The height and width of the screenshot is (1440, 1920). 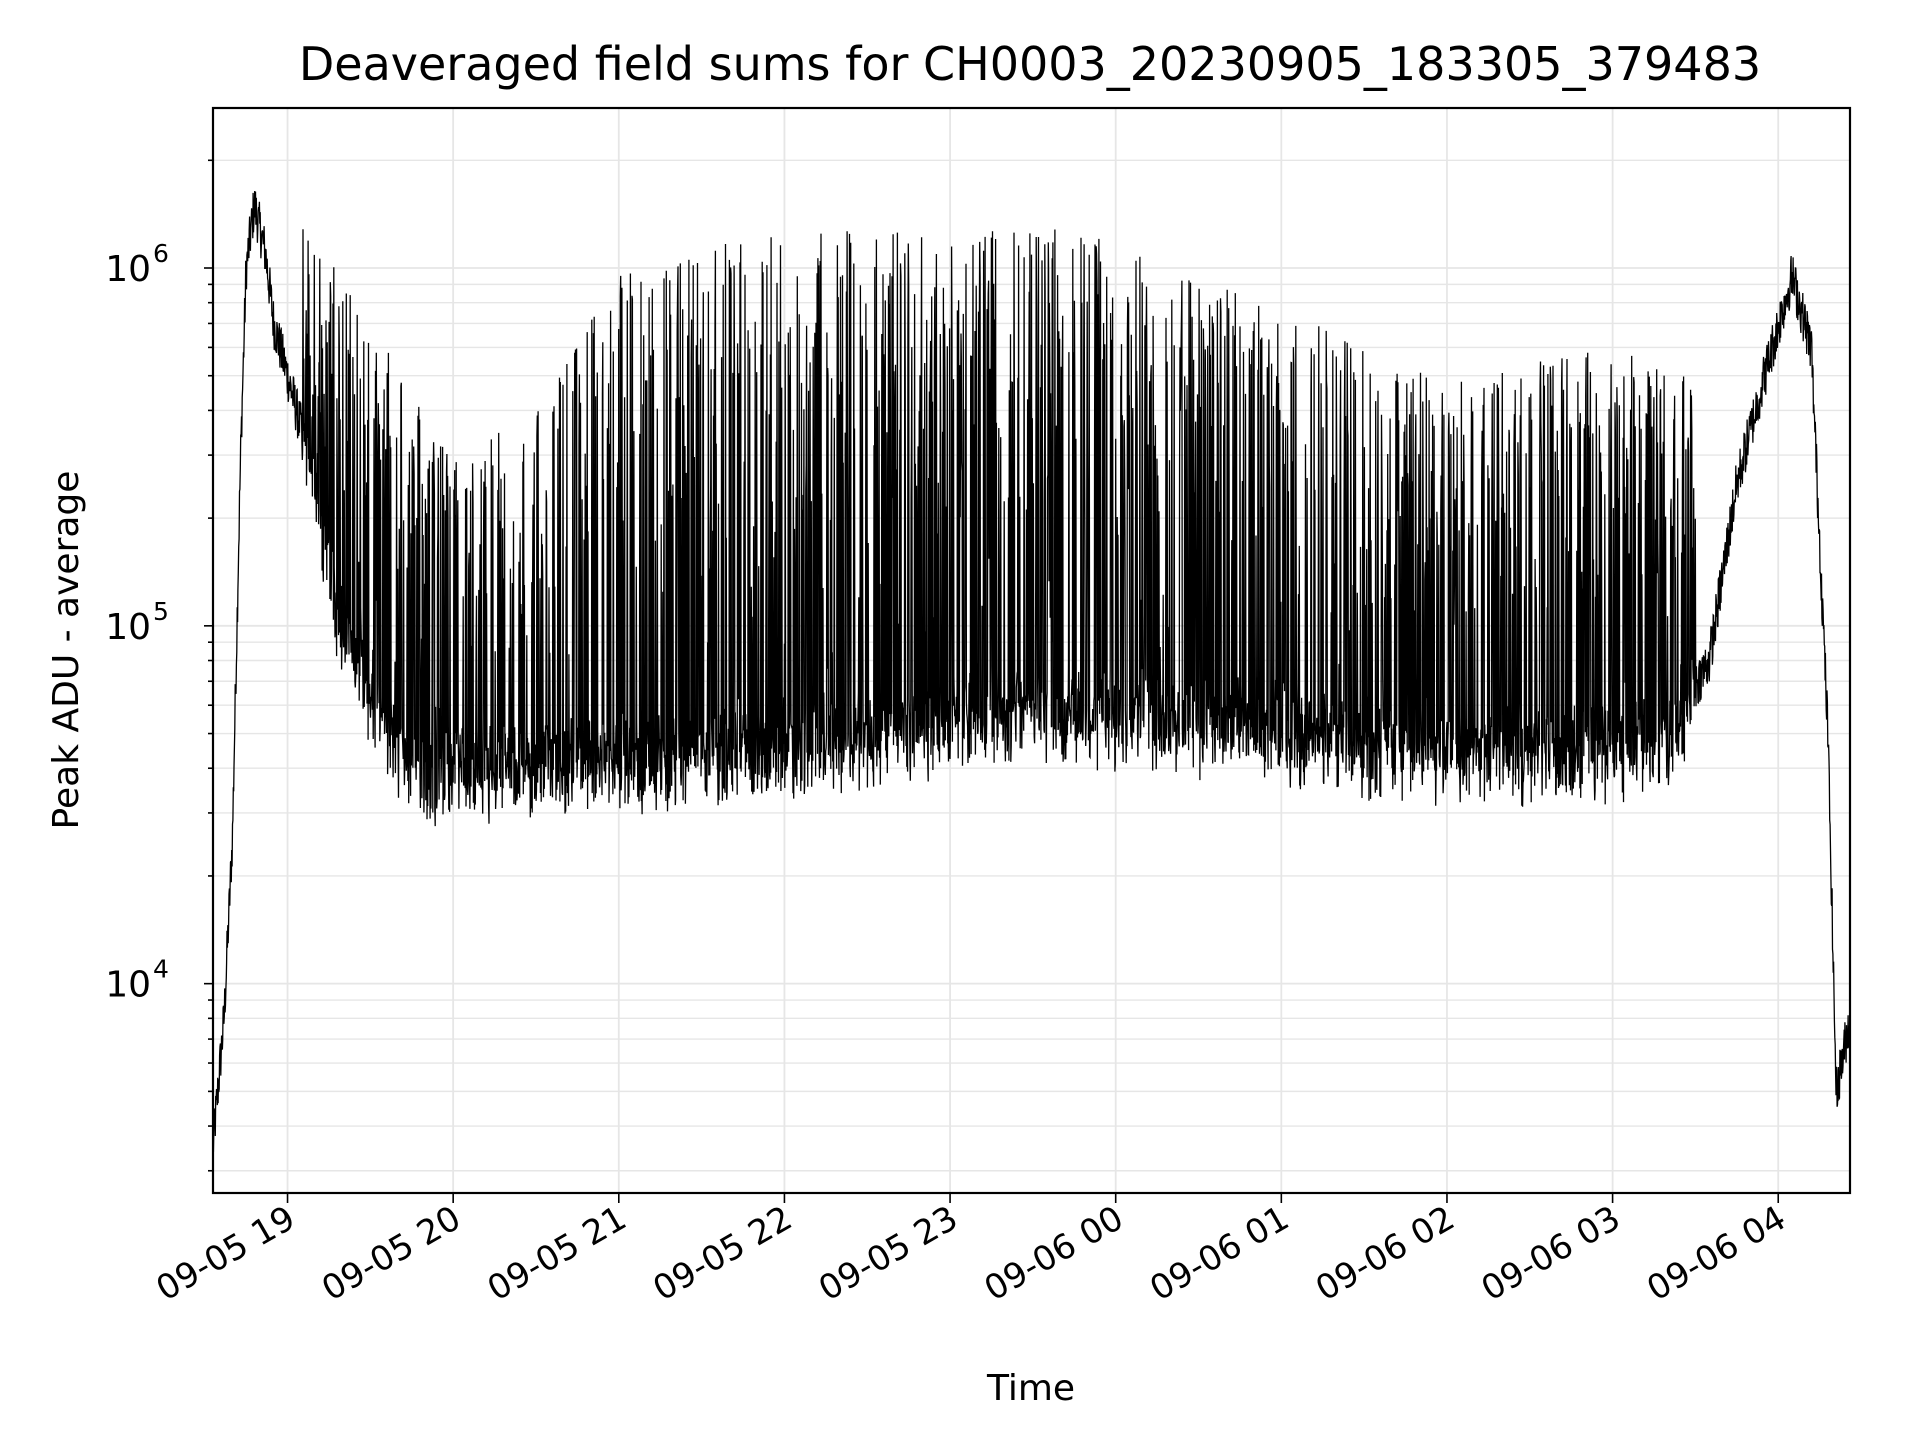 I want to click on y-tick-exponent: 6, so click(x=161, y=253).